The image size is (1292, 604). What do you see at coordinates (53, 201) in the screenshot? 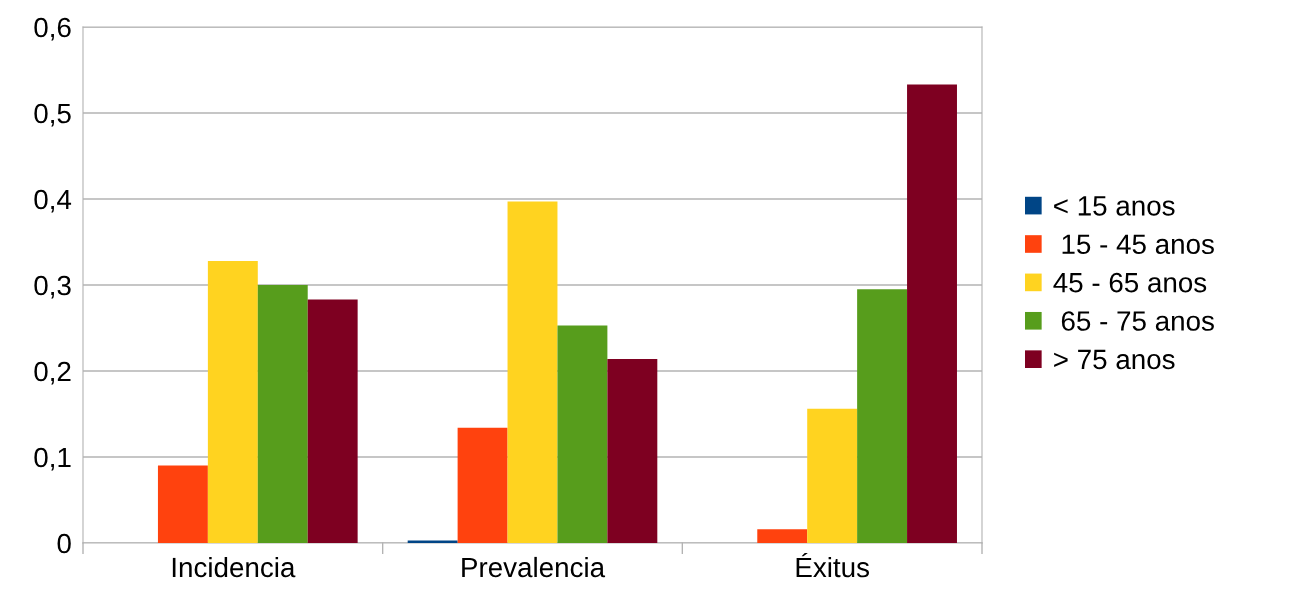
I see `y-tick-label: 0,4` at bounding box center [53, 201].